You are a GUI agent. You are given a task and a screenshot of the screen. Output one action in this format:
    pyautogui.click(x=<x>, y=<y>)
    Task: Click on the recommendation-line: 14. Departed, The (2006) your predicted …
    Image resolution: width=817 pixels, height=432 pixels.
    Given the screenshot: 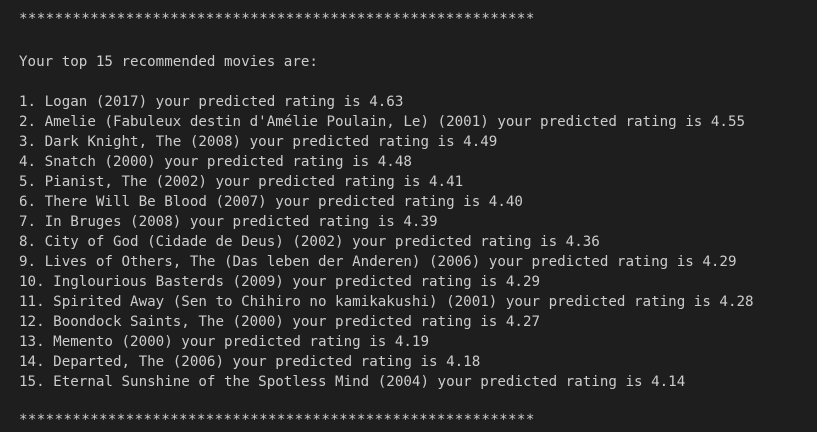 What is the action you would take?
    pyautogui.click(x=250, y=362)
    